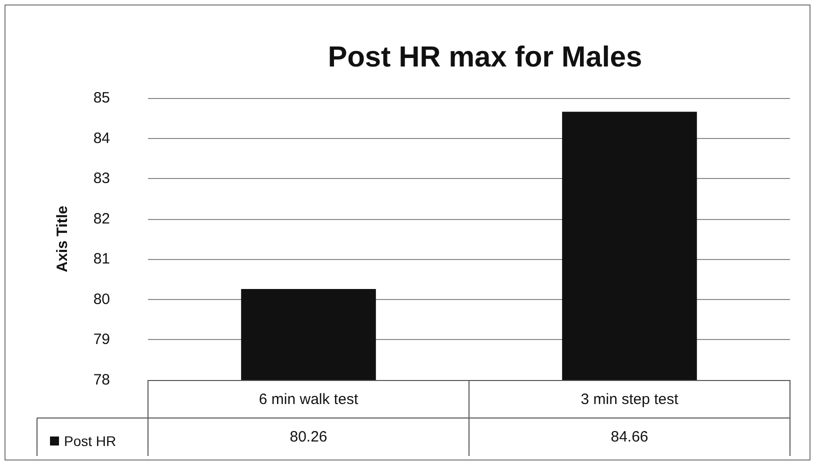 The height and width of the screenshot is (467, 816). Describe the element at coordinates (101, 339) in the screenshot. I see `y-tick-label: 79` at that location.